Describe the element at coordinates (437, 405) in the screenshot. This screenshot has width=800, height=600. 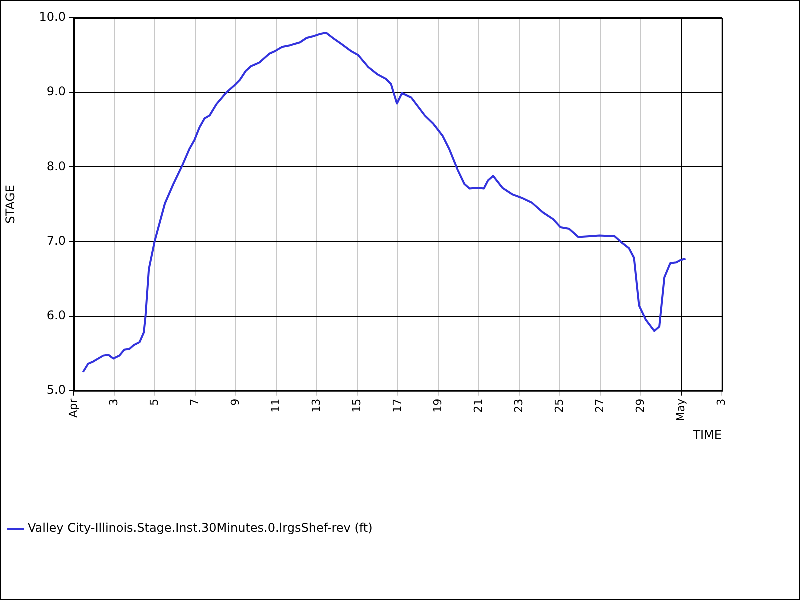
I see `x-tick-label: 19` at that location.